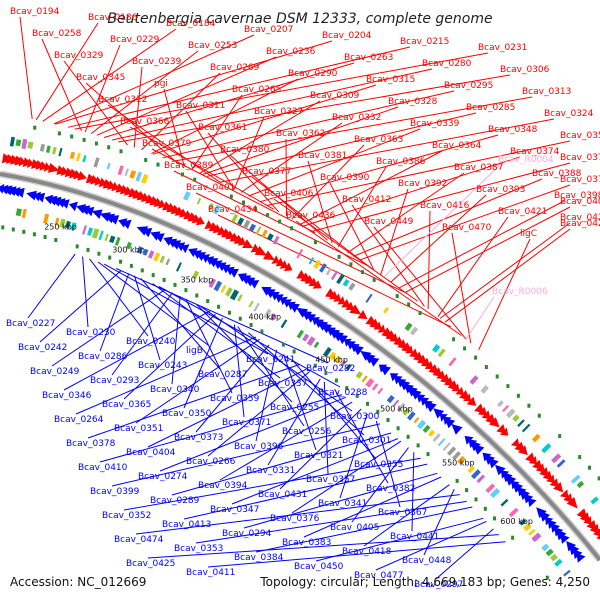 This screenshot has height=600, width=600. What do you see at coordinates (294, 408) in the screenshot?
I see `reverse-gene-label: Bcav_0255` at bounding box center [294, 408].